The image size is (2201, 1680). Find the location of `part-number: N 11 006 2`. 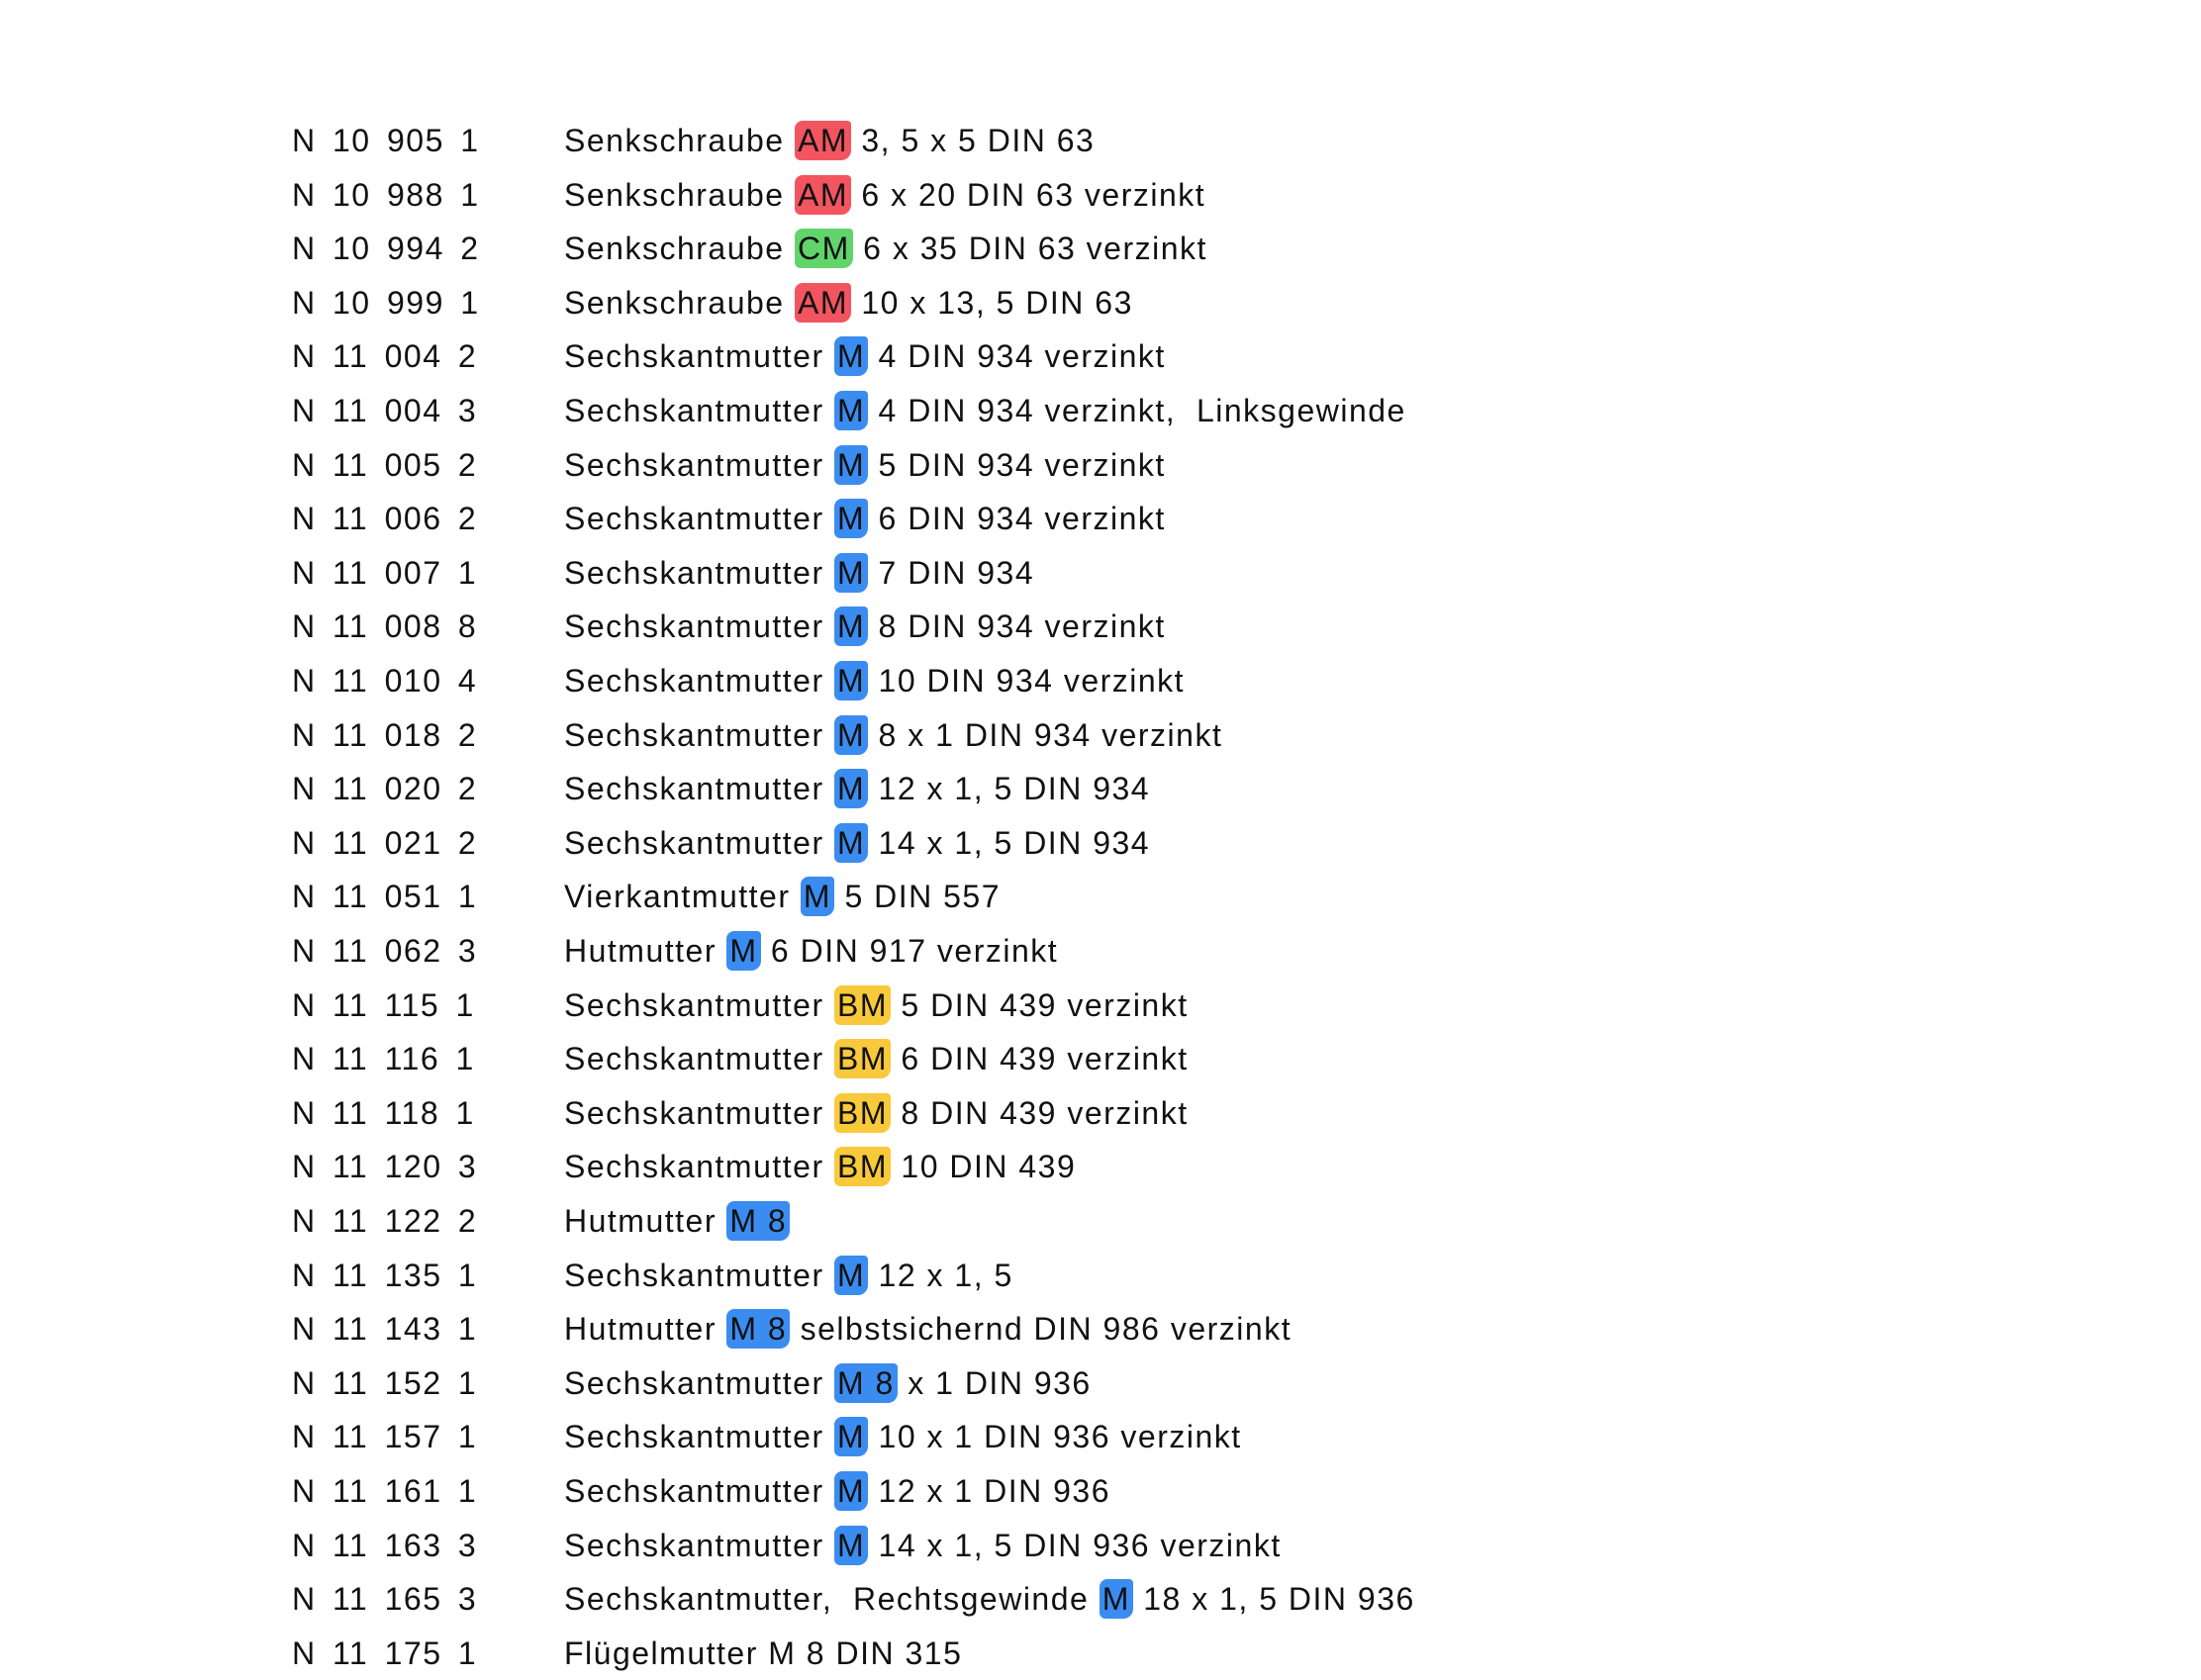

part-number: N 11 006 2 is located at coordinates (385, 519).